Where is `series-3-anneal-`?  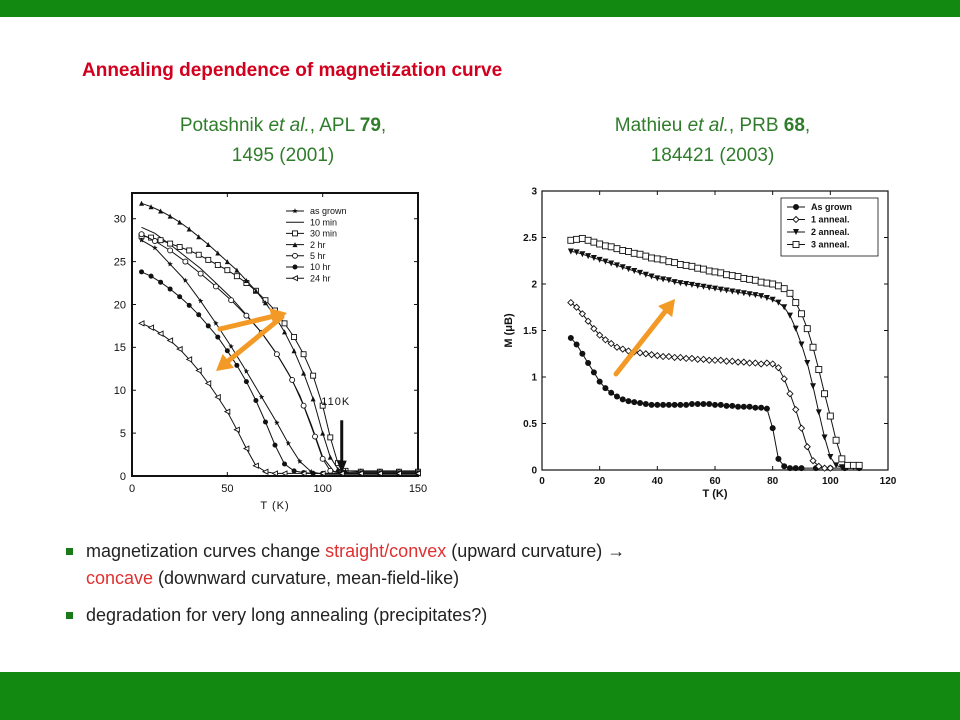
series-3-anneal- is located at coordinates (715, 351).